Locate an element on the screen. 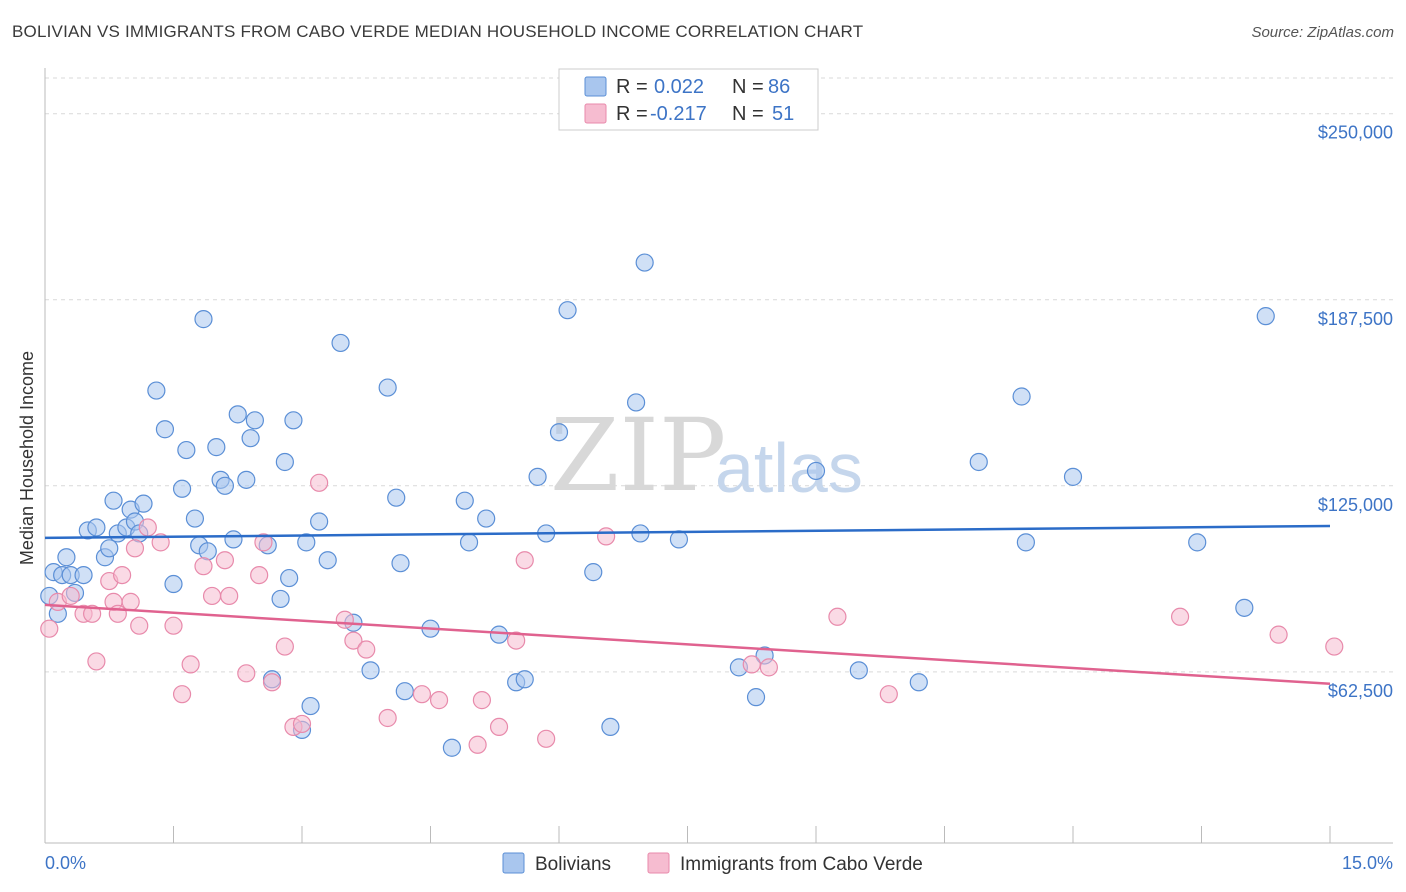 This screenshot has width=1406, height=892. legend-swatch-pink is located at coordinates (595, 113).